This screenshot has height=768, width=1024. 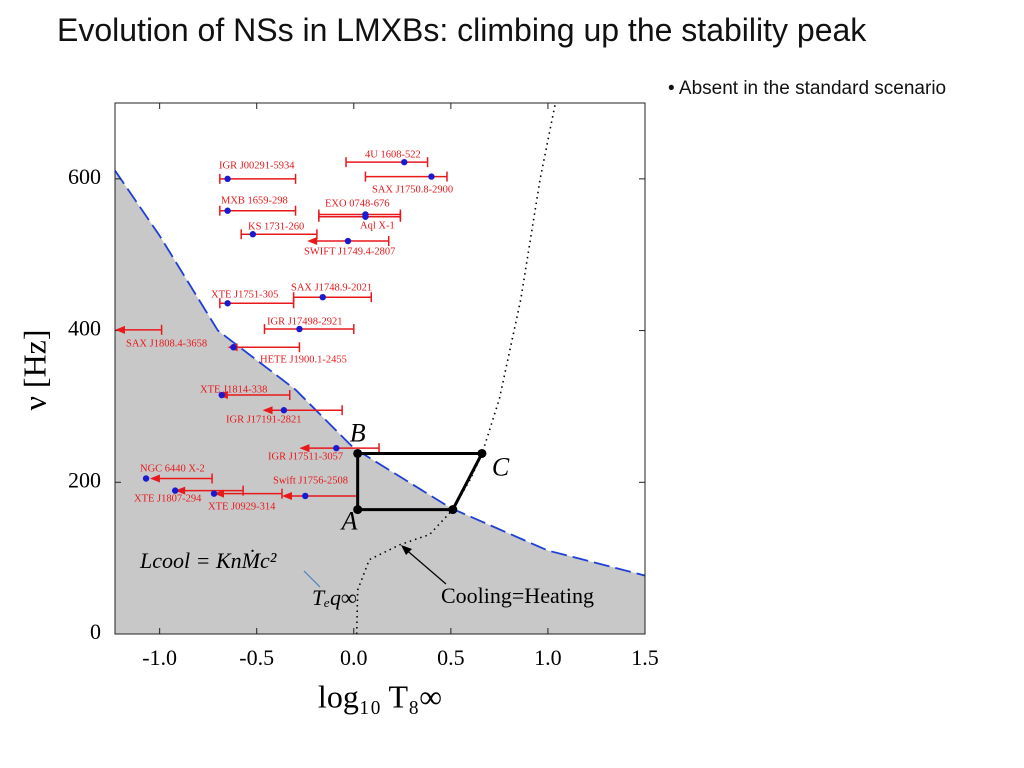 I want to click on source-label: IGR J17191-2821, so click(x=264, y=419).